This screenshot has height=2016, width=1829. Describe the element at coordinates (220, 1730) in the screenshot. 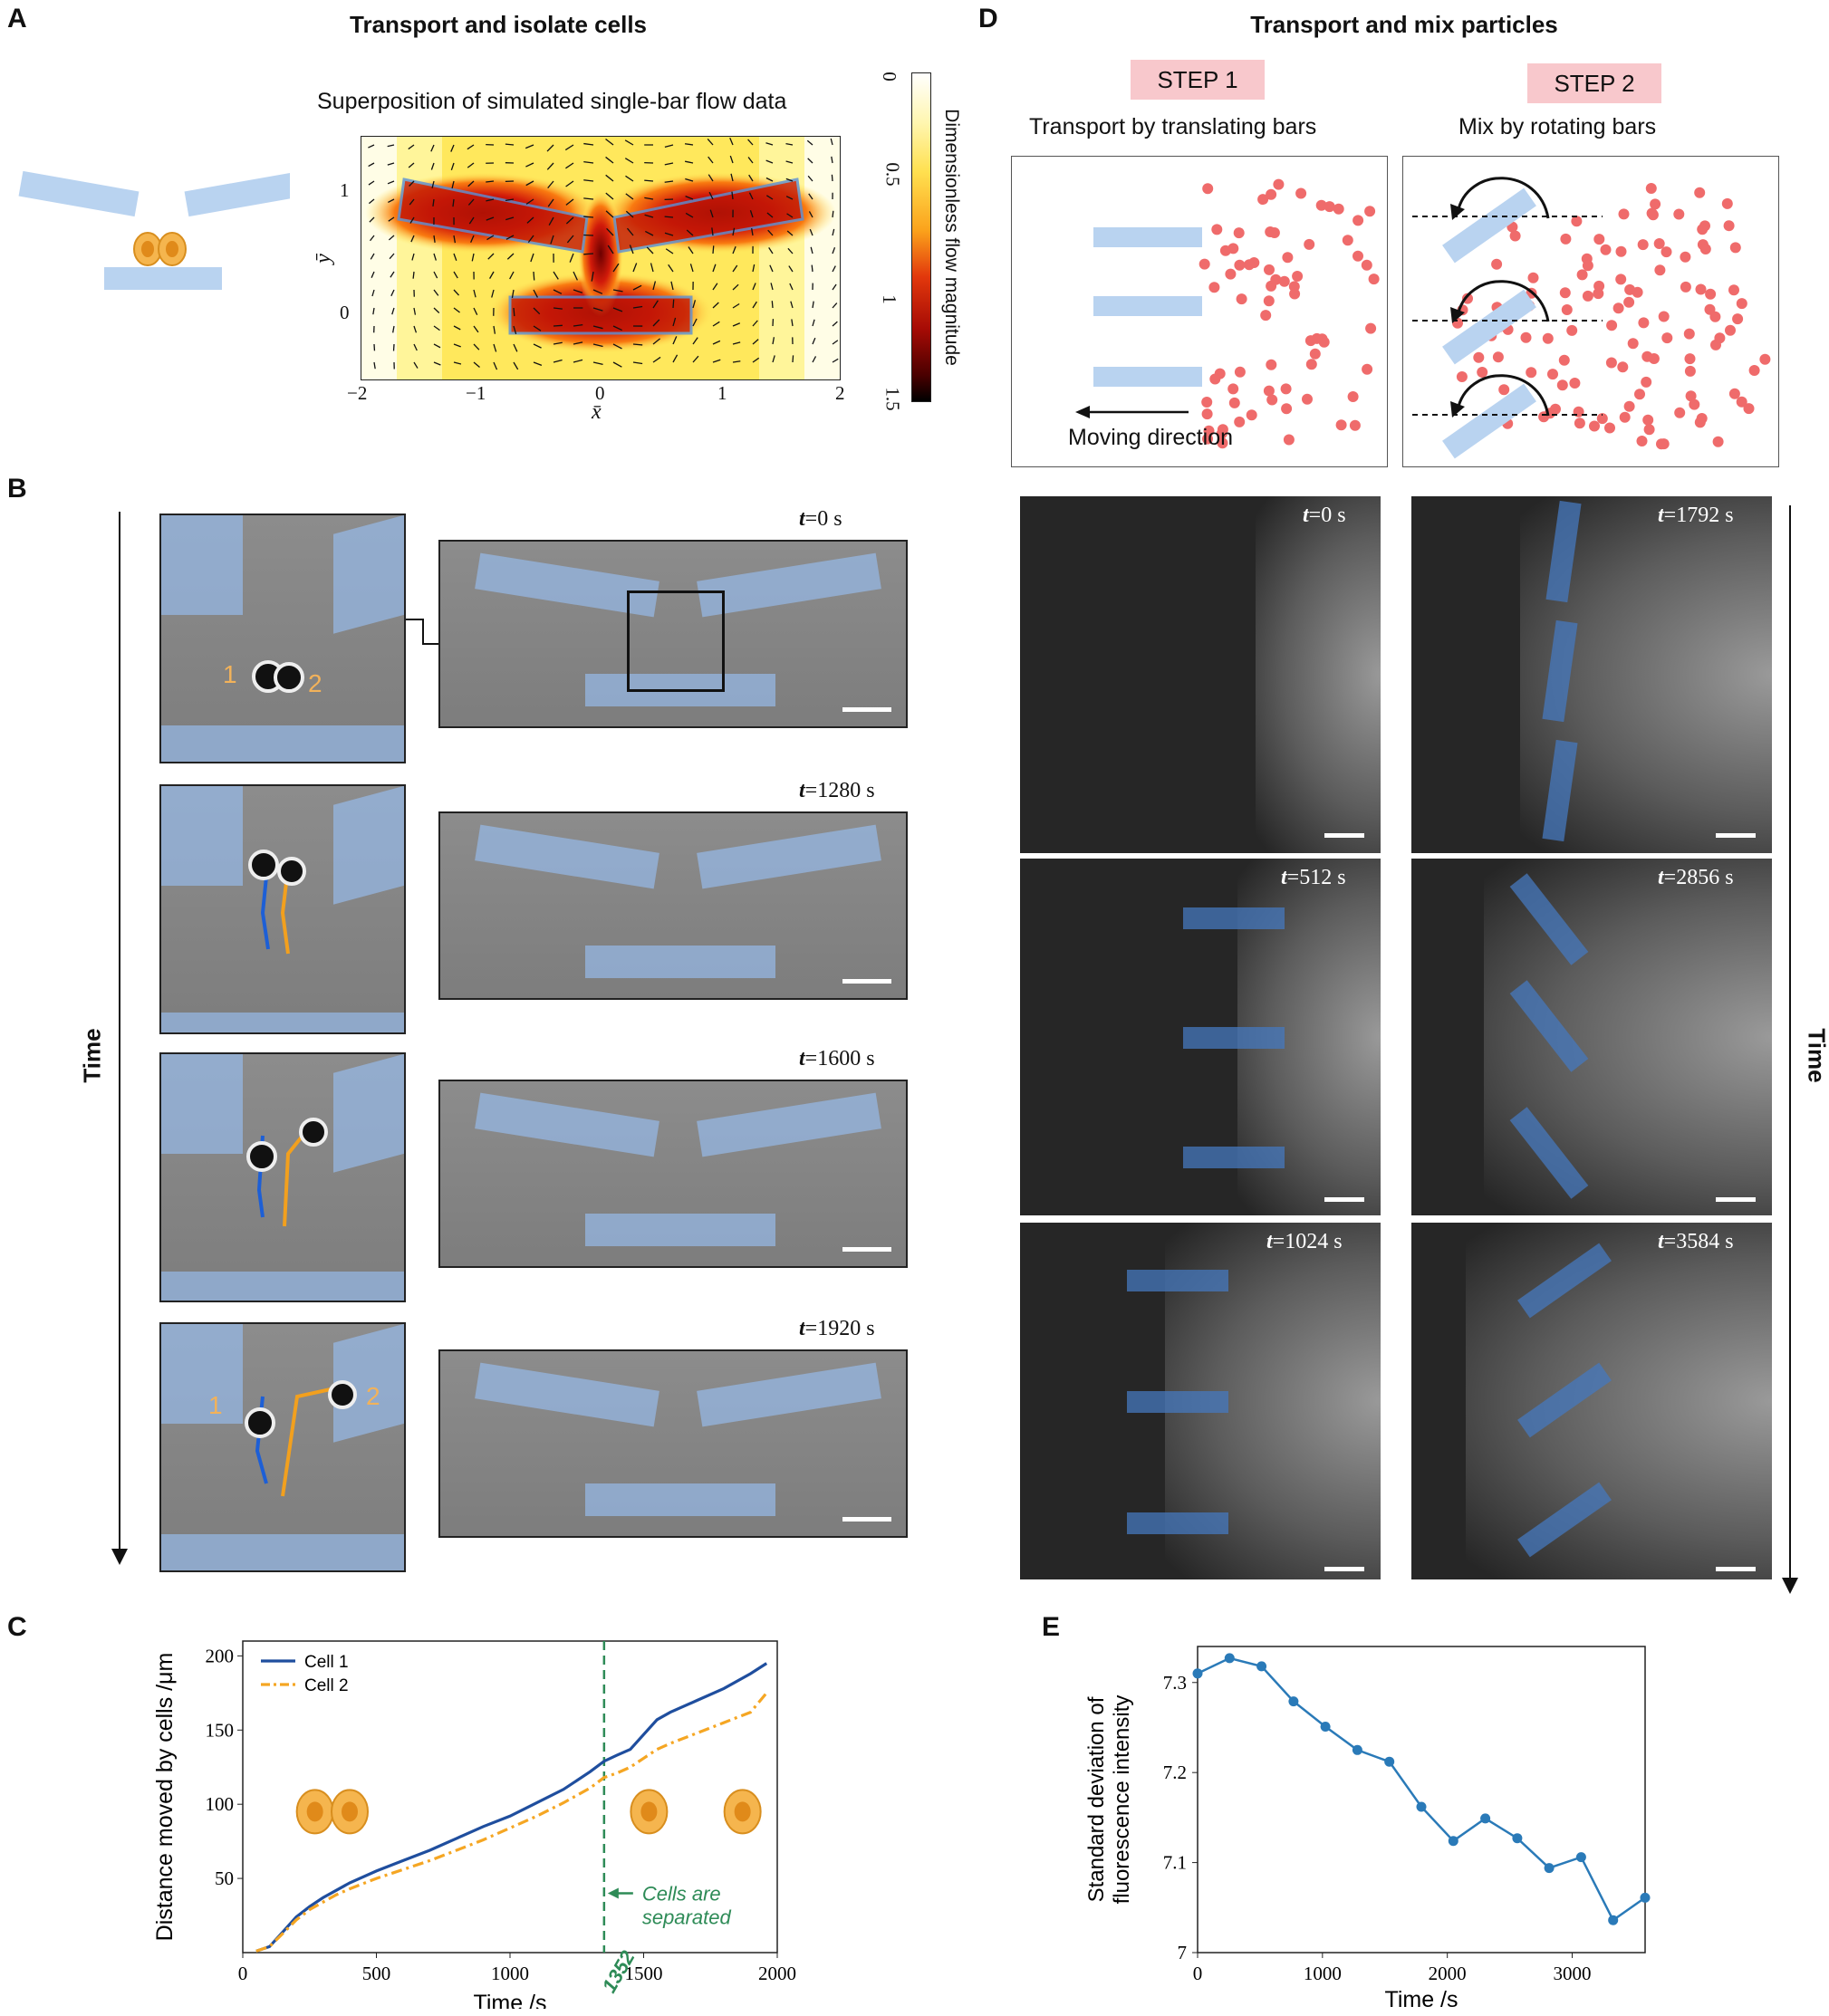

I see `y-tick-label: 150` at that location.